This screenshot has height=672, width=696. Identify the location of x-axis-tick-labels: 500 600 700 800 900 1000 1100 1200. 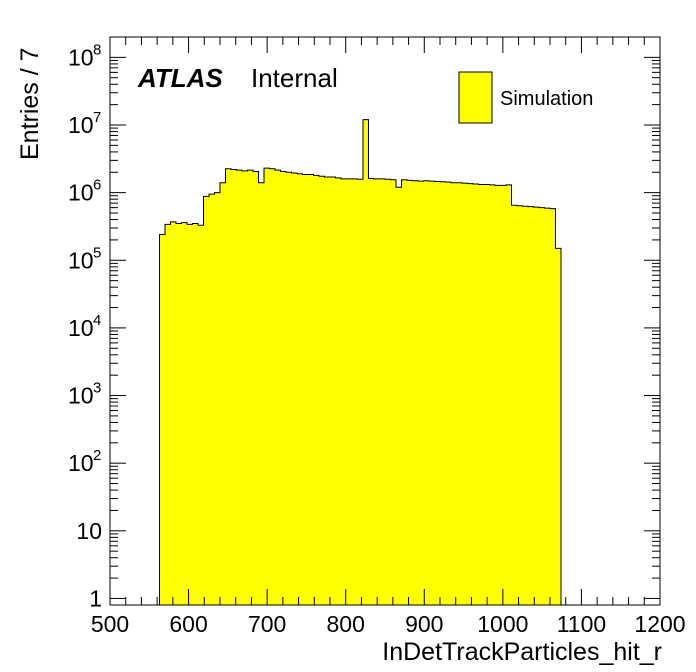
(388, 624).